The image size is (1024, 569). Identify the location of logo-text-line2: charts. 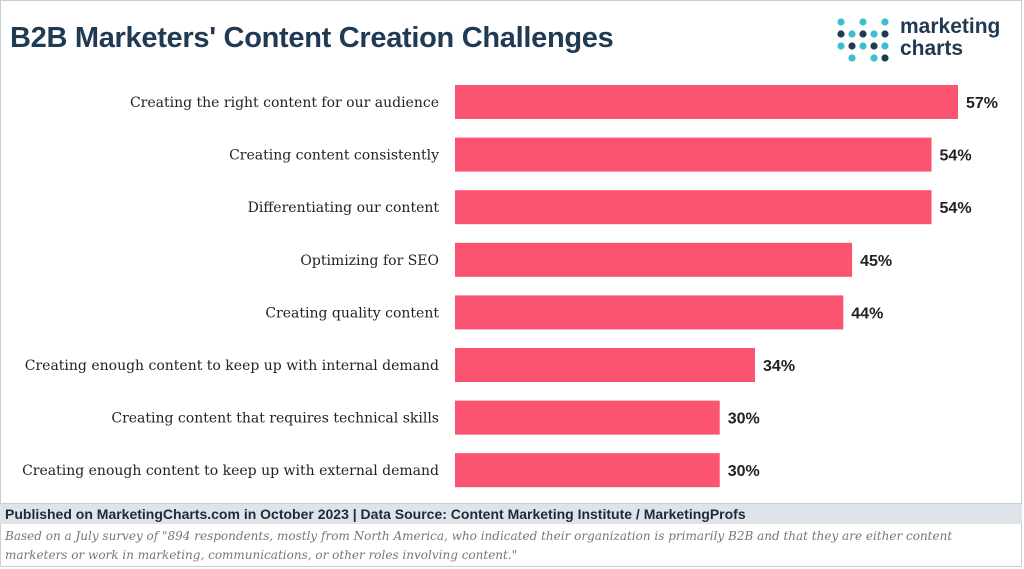
(932, 48).